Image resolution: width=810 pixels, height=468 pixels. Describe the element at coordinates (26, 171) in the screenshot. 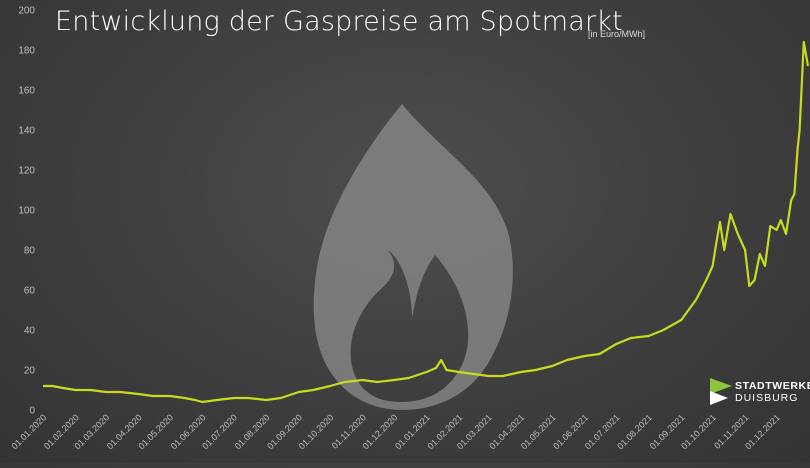

I see `y-tick-label: 120` at that location.